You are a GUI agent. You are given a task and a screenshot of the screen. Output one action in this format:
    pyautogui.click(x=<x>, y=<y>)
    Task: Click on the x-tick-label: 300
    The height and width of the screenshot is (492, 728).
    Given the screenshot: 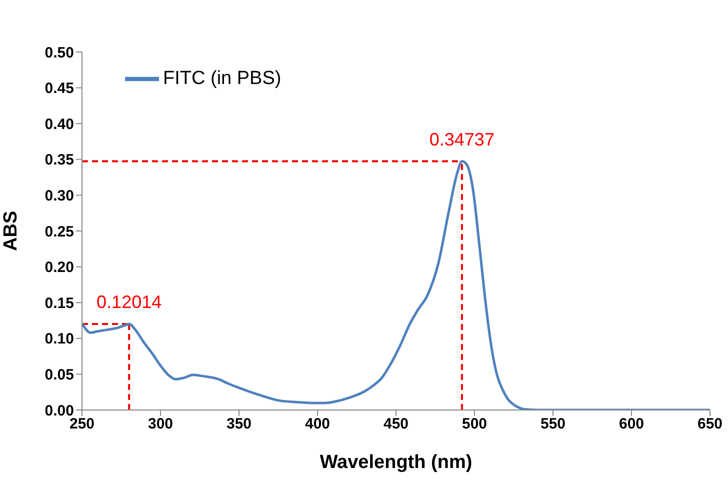 What is the action you would take?
    pyautogui.click(x=161, y=424)
    